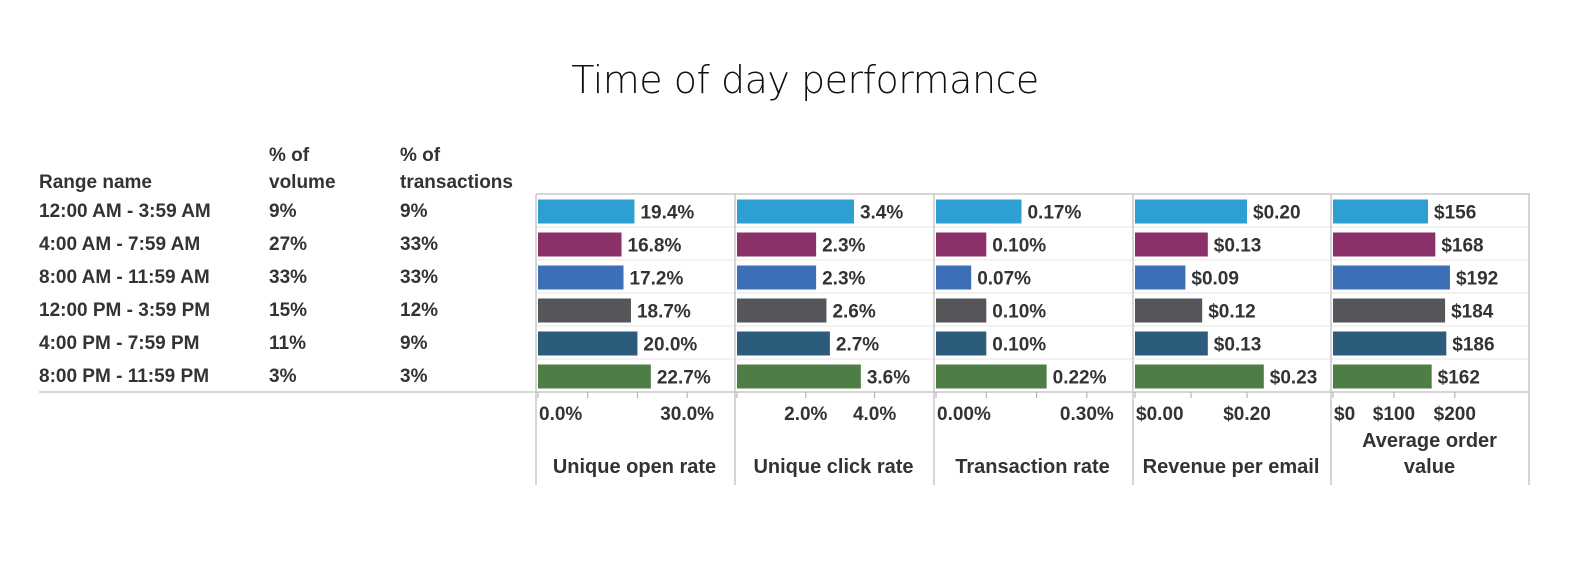  I want to click on chart-title: Time of day performance, so click(805, 80).